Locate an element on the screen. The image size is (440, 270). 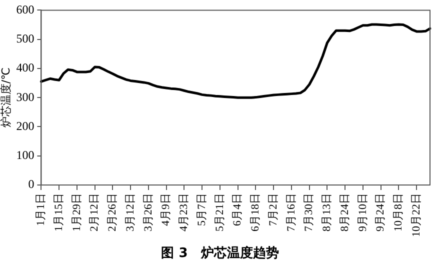
x-tick-label: 9月10日 is located at coordinates (362, 212).